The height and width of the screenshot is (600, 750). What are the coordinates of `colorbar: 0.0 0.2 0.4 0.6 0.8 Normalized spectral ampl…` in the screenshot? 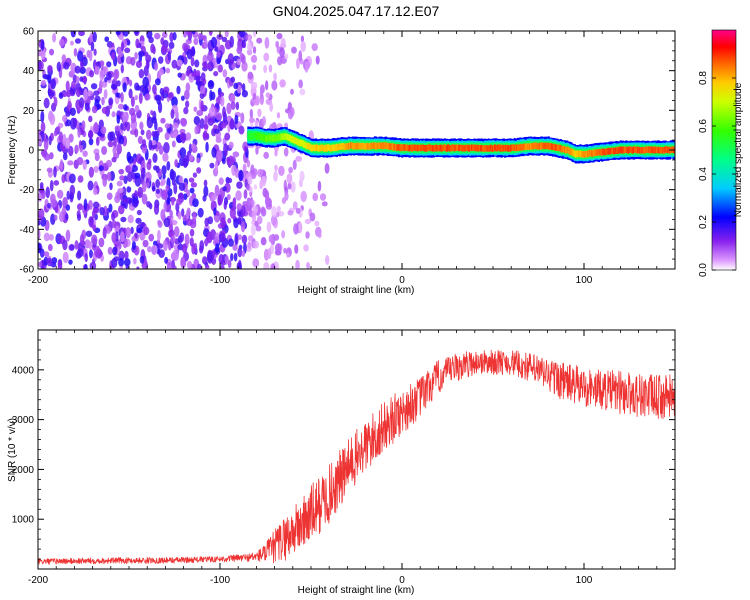 It's located at (721, 153).